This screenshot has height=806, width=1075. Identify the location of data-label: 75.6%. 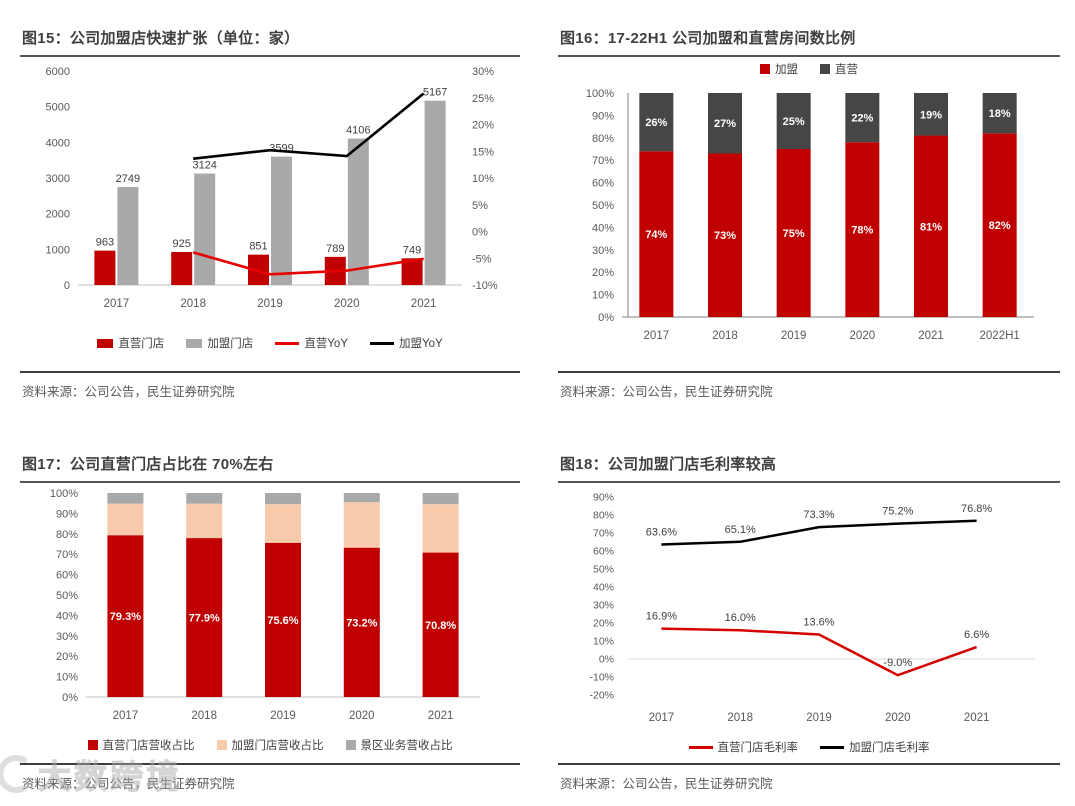
(282, 621).